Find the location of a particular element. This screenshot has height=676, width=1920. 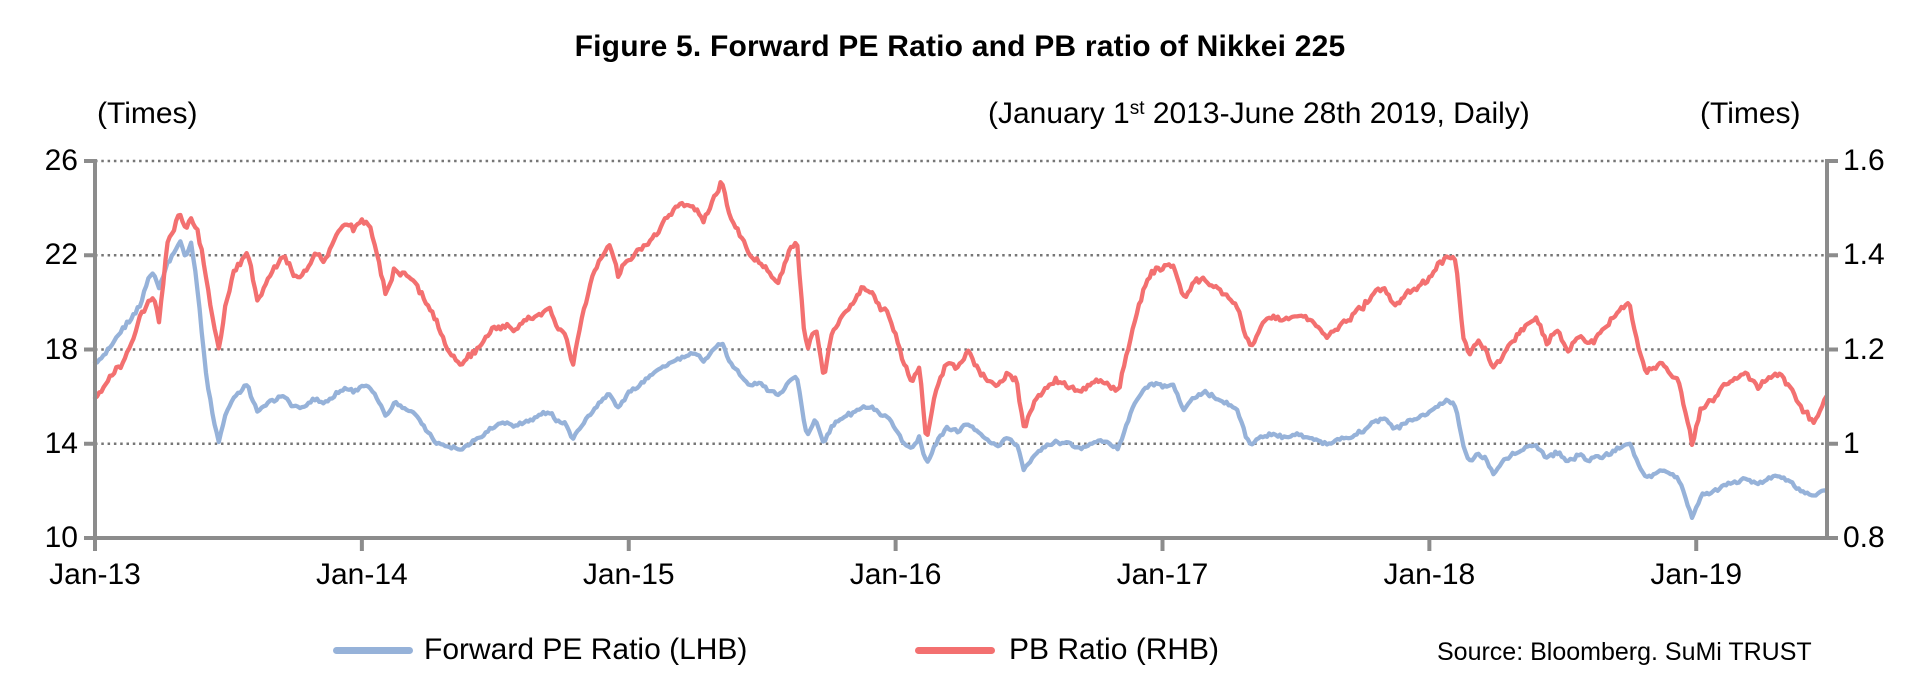

x-axis-label-Jan-15: Jan-15 is located at coordinates (628, 574).